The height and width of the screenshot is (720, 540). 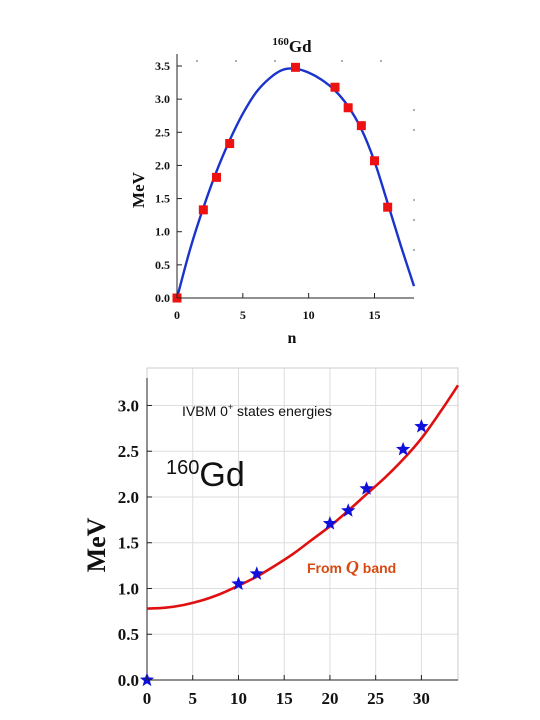 What do you see at coordinates (162, 66) in the screenshot?
I see `y-tick-label-7: 3.5` at bounding box center [162, 66].